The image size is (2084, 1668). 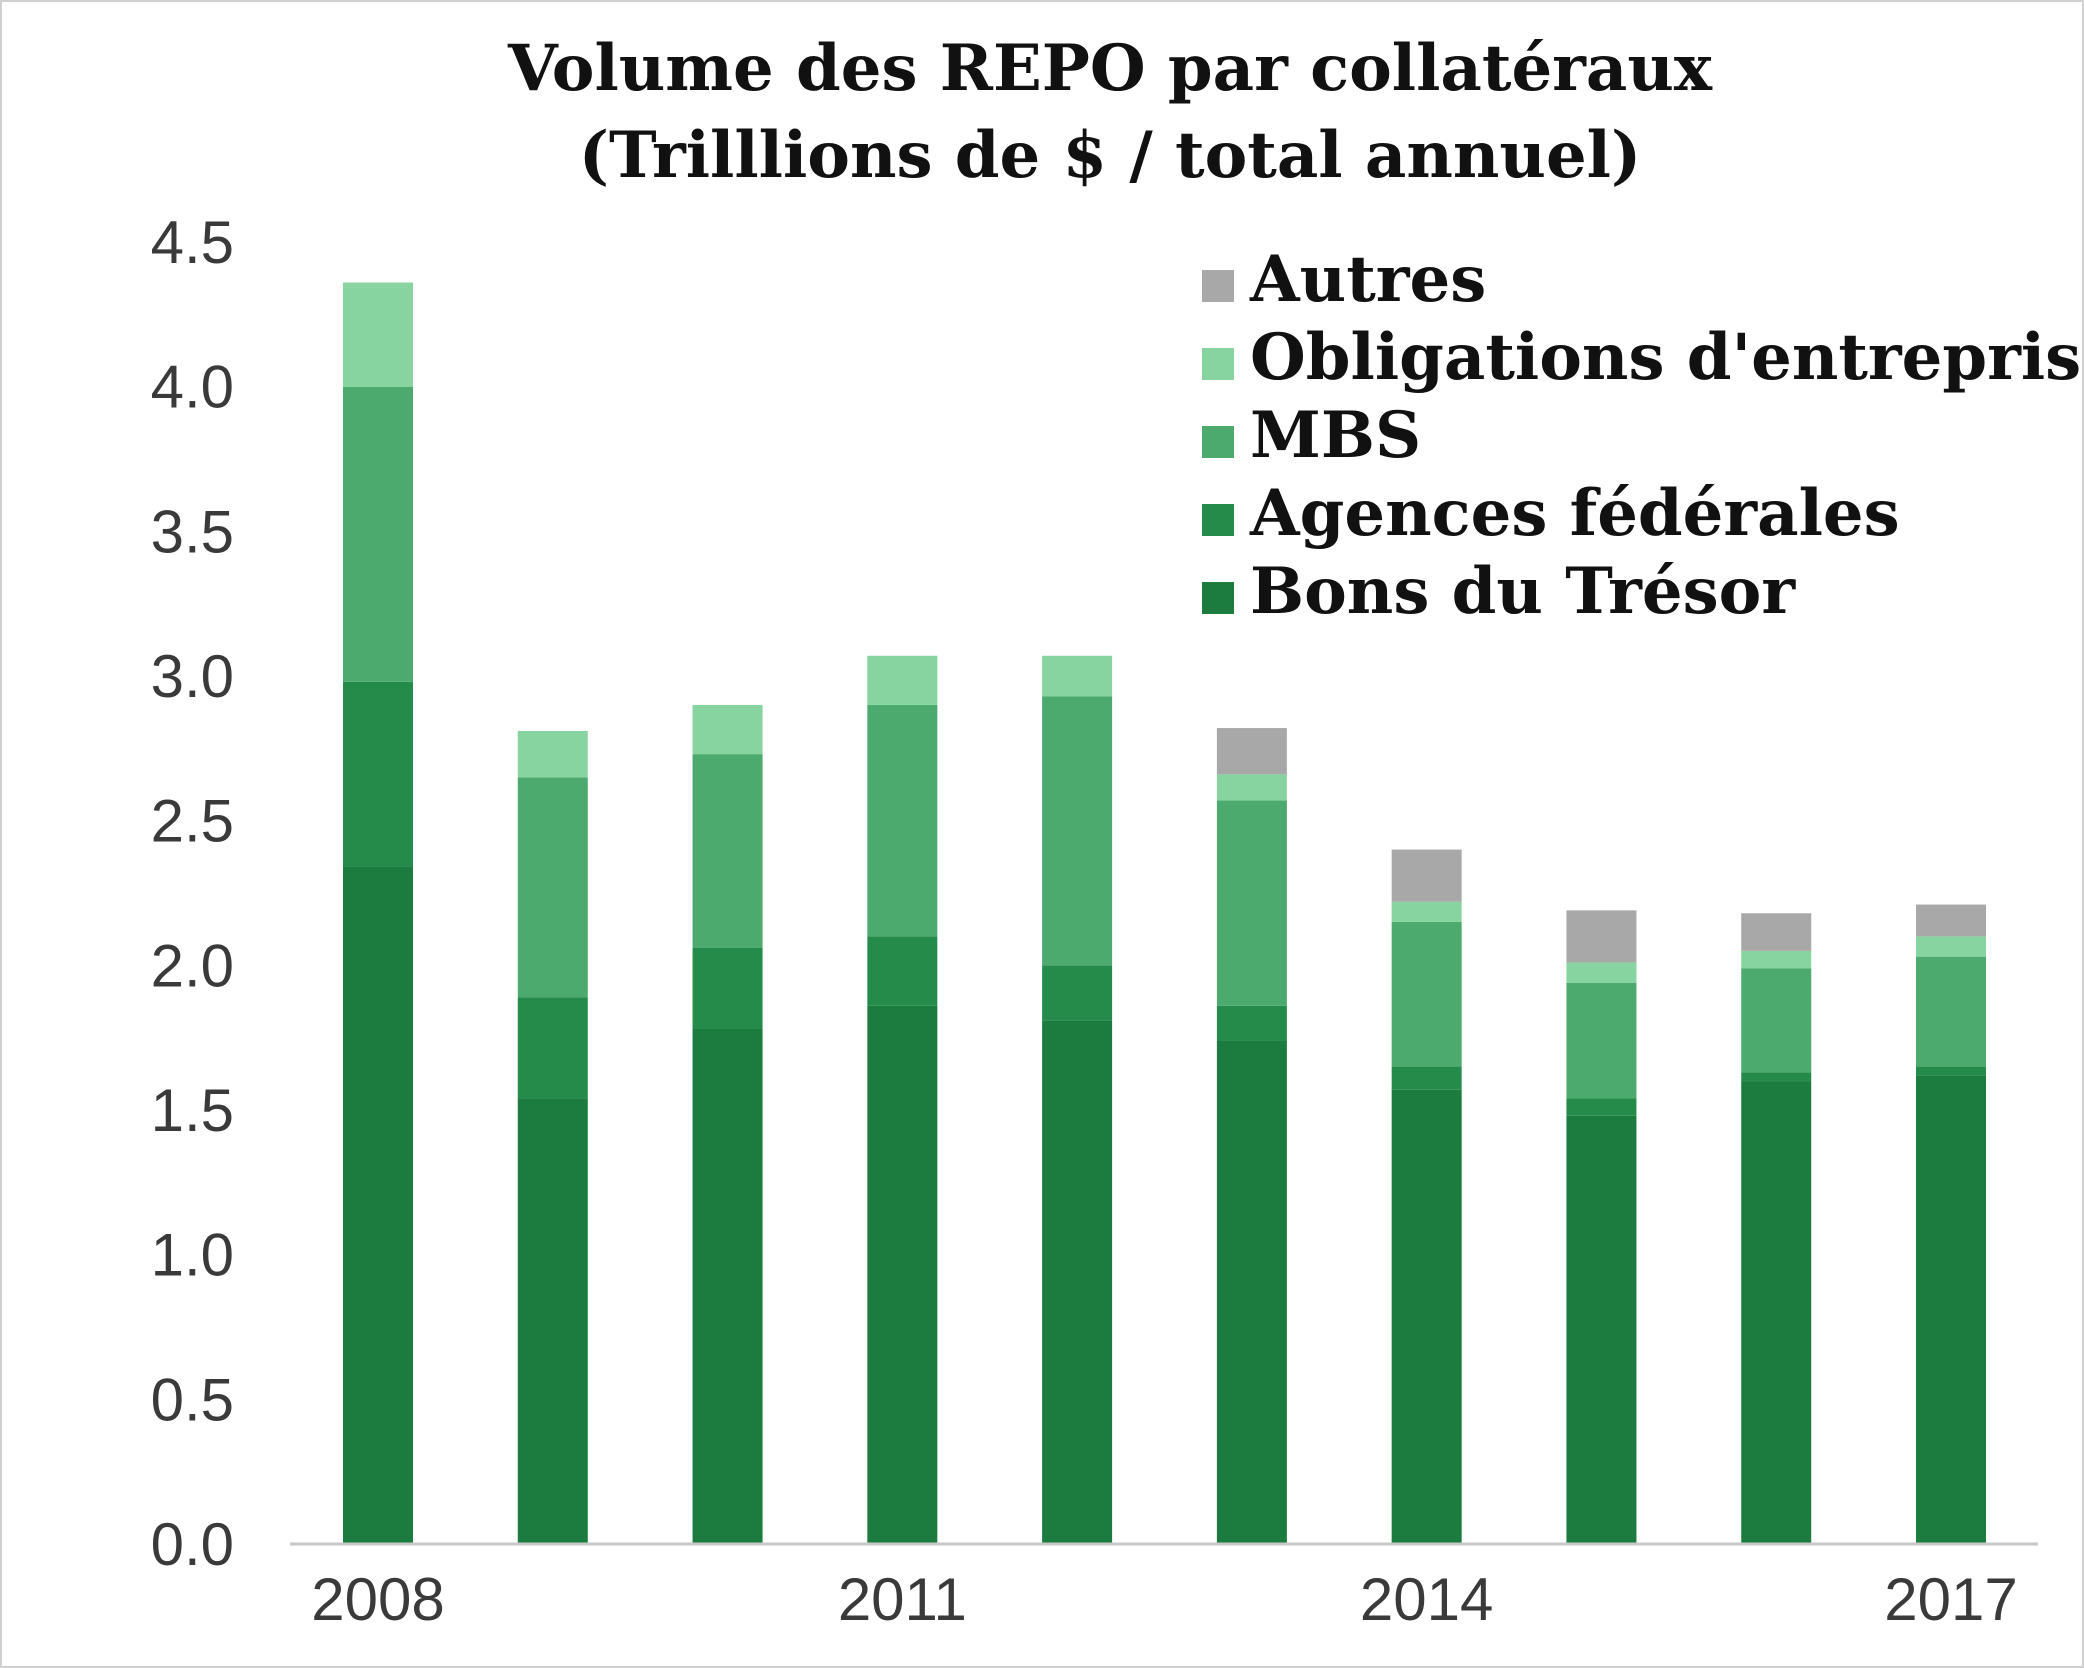 What do you see at coordinates (192, 1255) in the screenshot?
I see `y-tick-label: 1.0` at bounding box center [192, 1255].